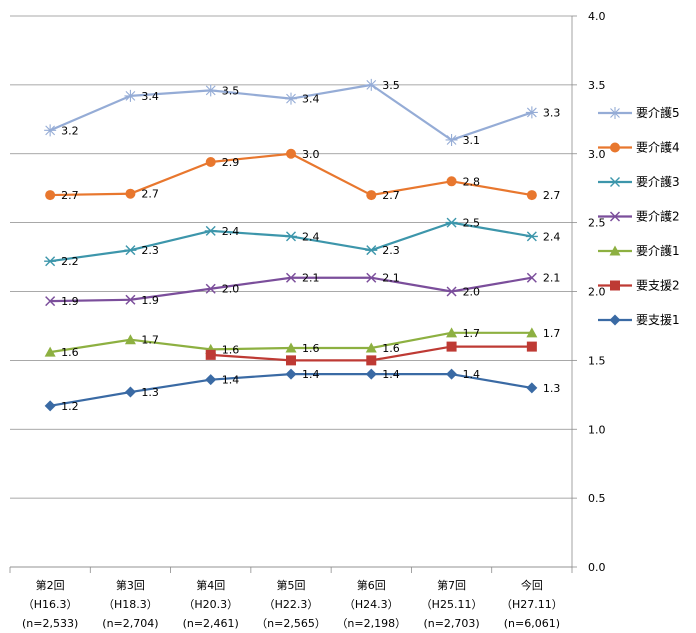  What do you see at coordinates (597, 85) in the screenshot?
I see `y-tick-label: 3.5` at bounding box center [597, 85].